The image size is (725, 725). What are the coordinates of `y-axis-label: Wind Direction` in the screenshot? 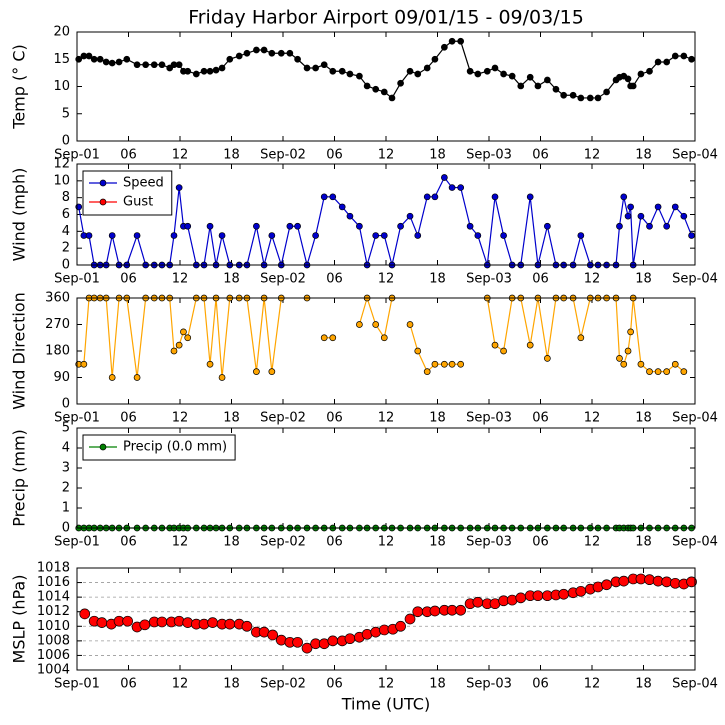 It's located at (19, 351).